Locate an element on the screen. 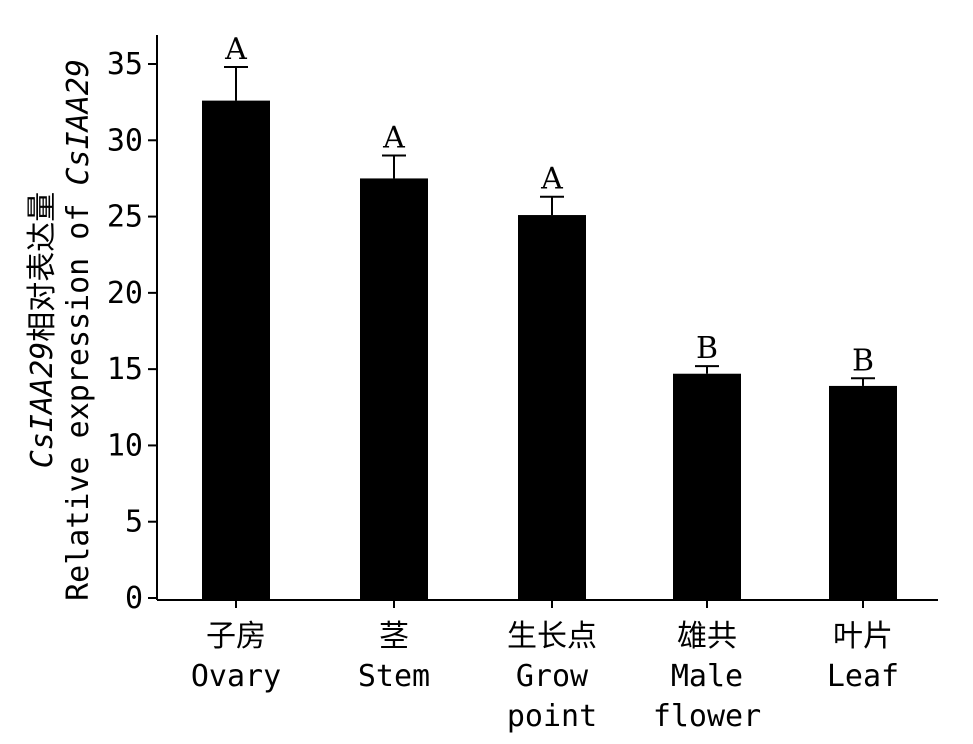 The width and height of the screenshot is (973, 744). x-tick-label-en: Leaf is located at coordinates (863, 676).